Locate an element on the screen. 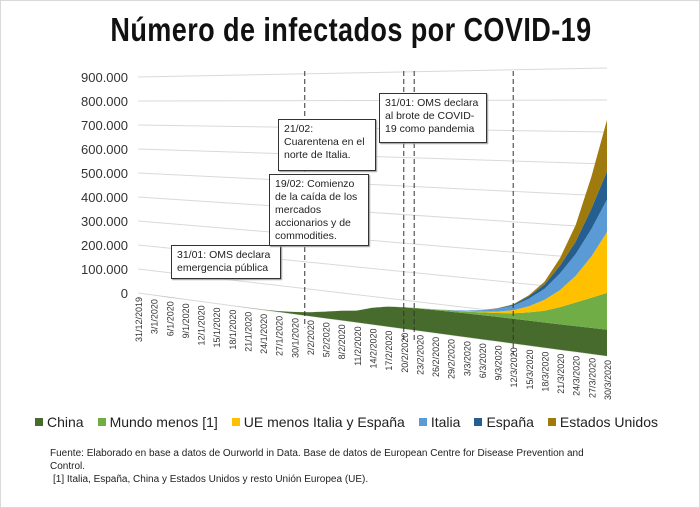  annotation-cuarentena-italia: 21/02: Cuarentena en el norte de Italia. is located at coordinates (327, 145).